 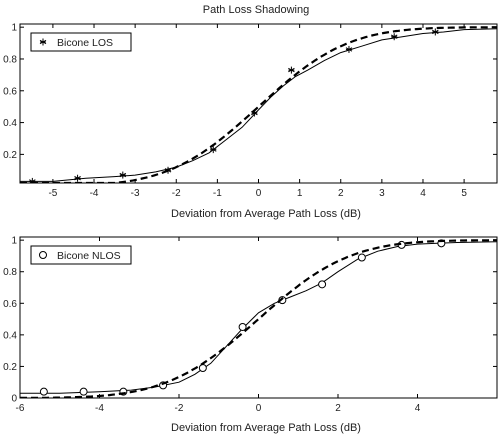 I want to click on x-axis-label-bottom: Deviation from Average Path Loss (dB), so click(x=266, y=428).